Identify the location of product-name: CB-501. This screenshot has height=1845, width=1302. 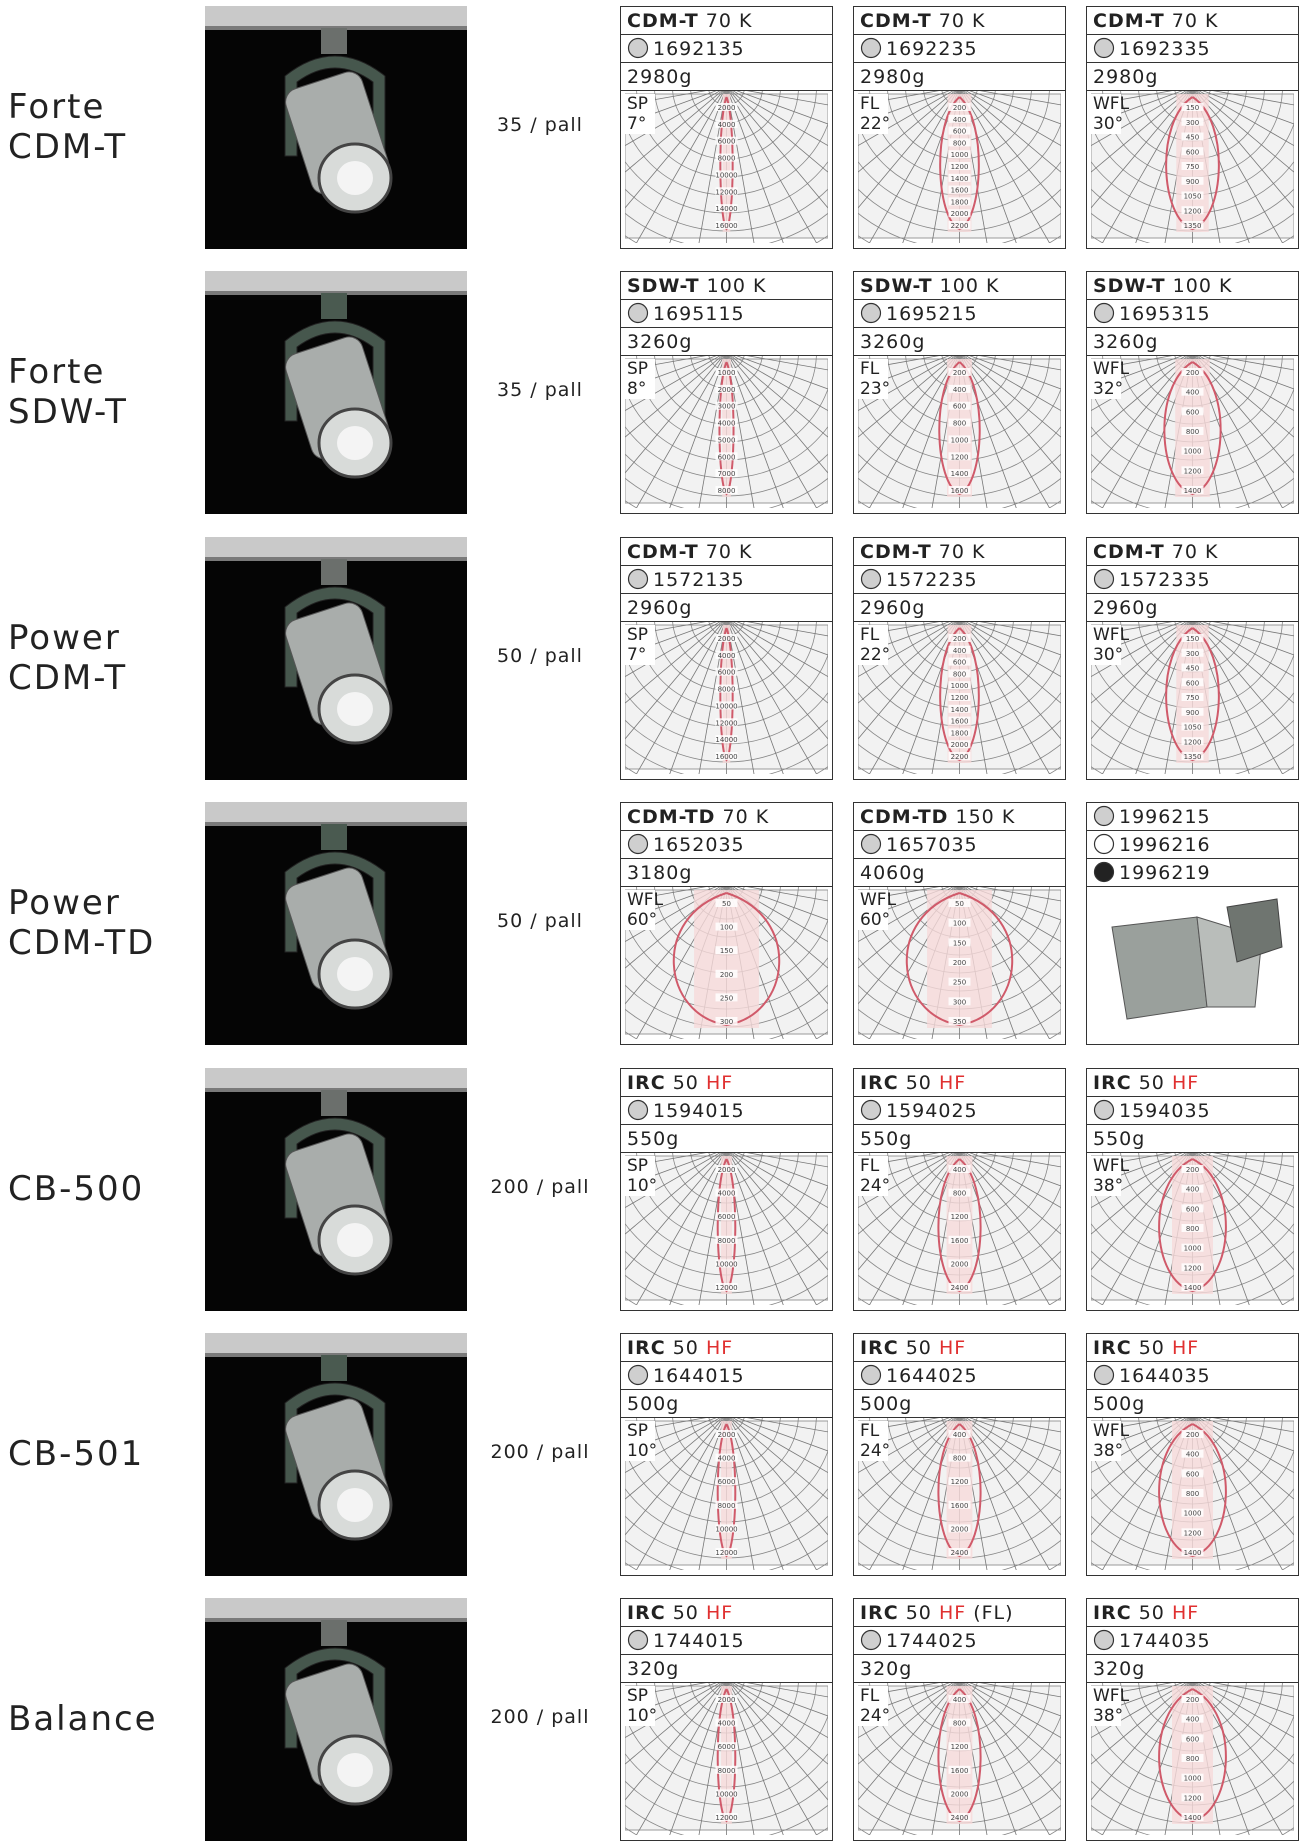
(76, 1454).